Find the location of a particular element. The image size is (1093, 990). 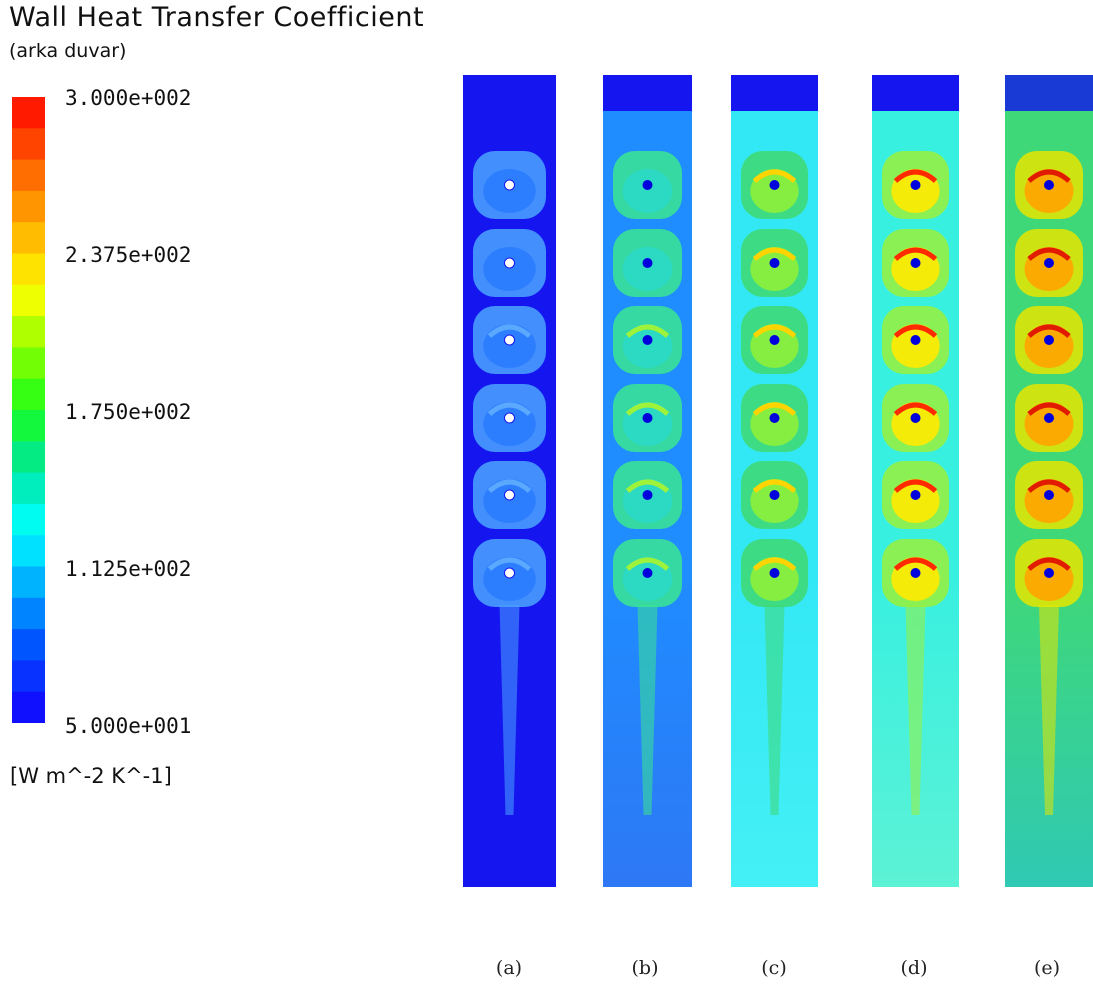

figure-subtitle: (arka duvar) is located at coordinates (68, 51).